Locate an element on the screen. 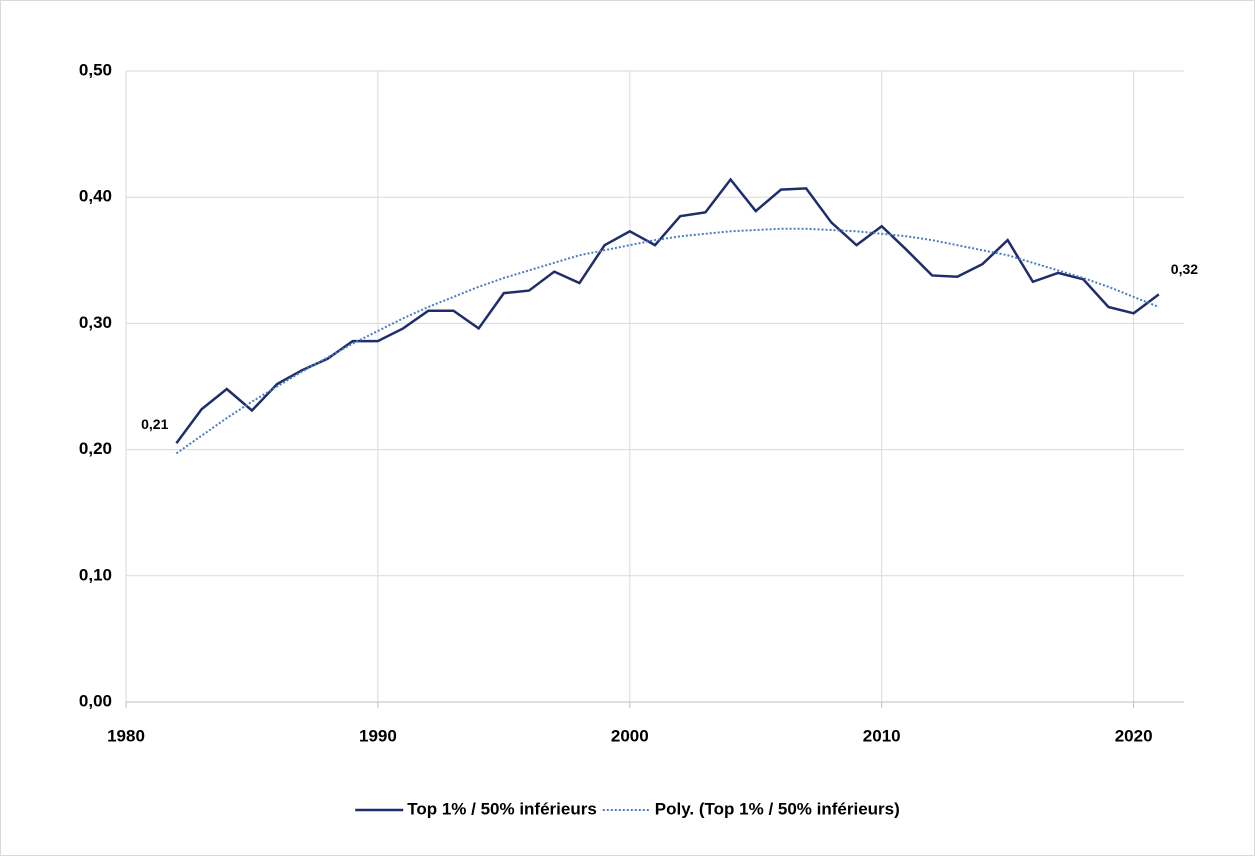 The image size is (1255, 856). x-tick-label: 2010 is located at coordinates (882, 735).